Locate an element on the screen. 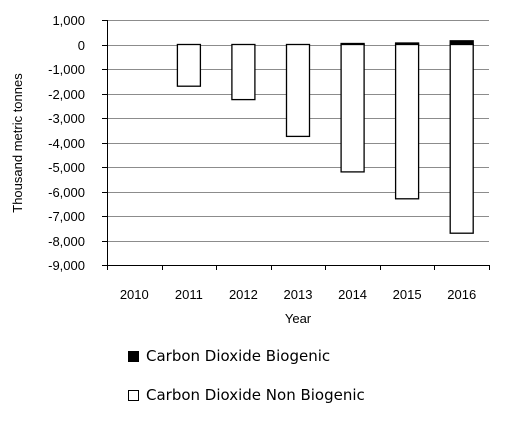  x-tick-label: 2011 is located at coordinates (189, 294).